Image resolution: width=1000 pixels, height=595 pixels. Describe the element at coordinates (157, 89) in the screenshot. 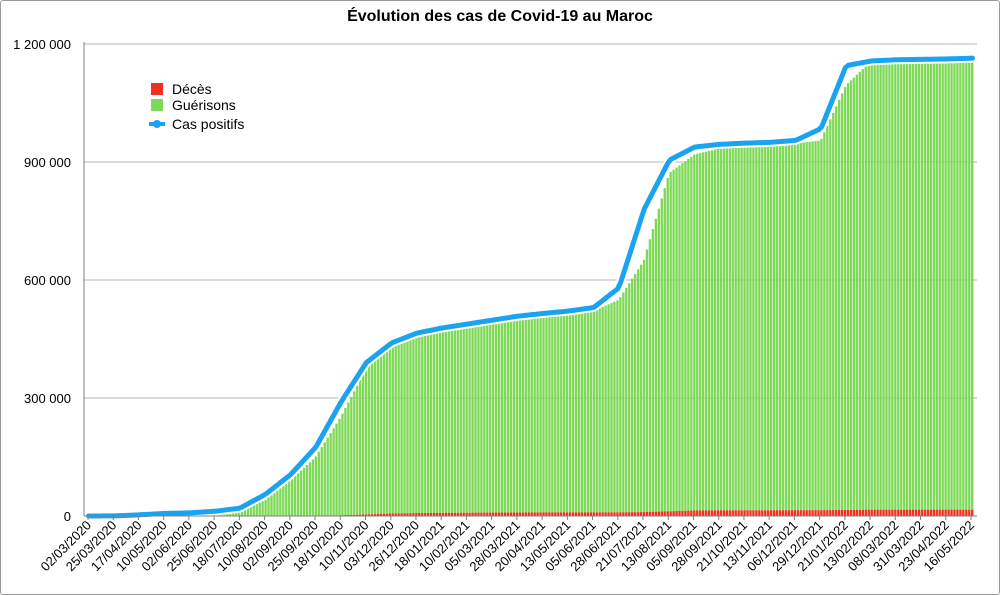

I see `legend-swatch-deces` at that location.